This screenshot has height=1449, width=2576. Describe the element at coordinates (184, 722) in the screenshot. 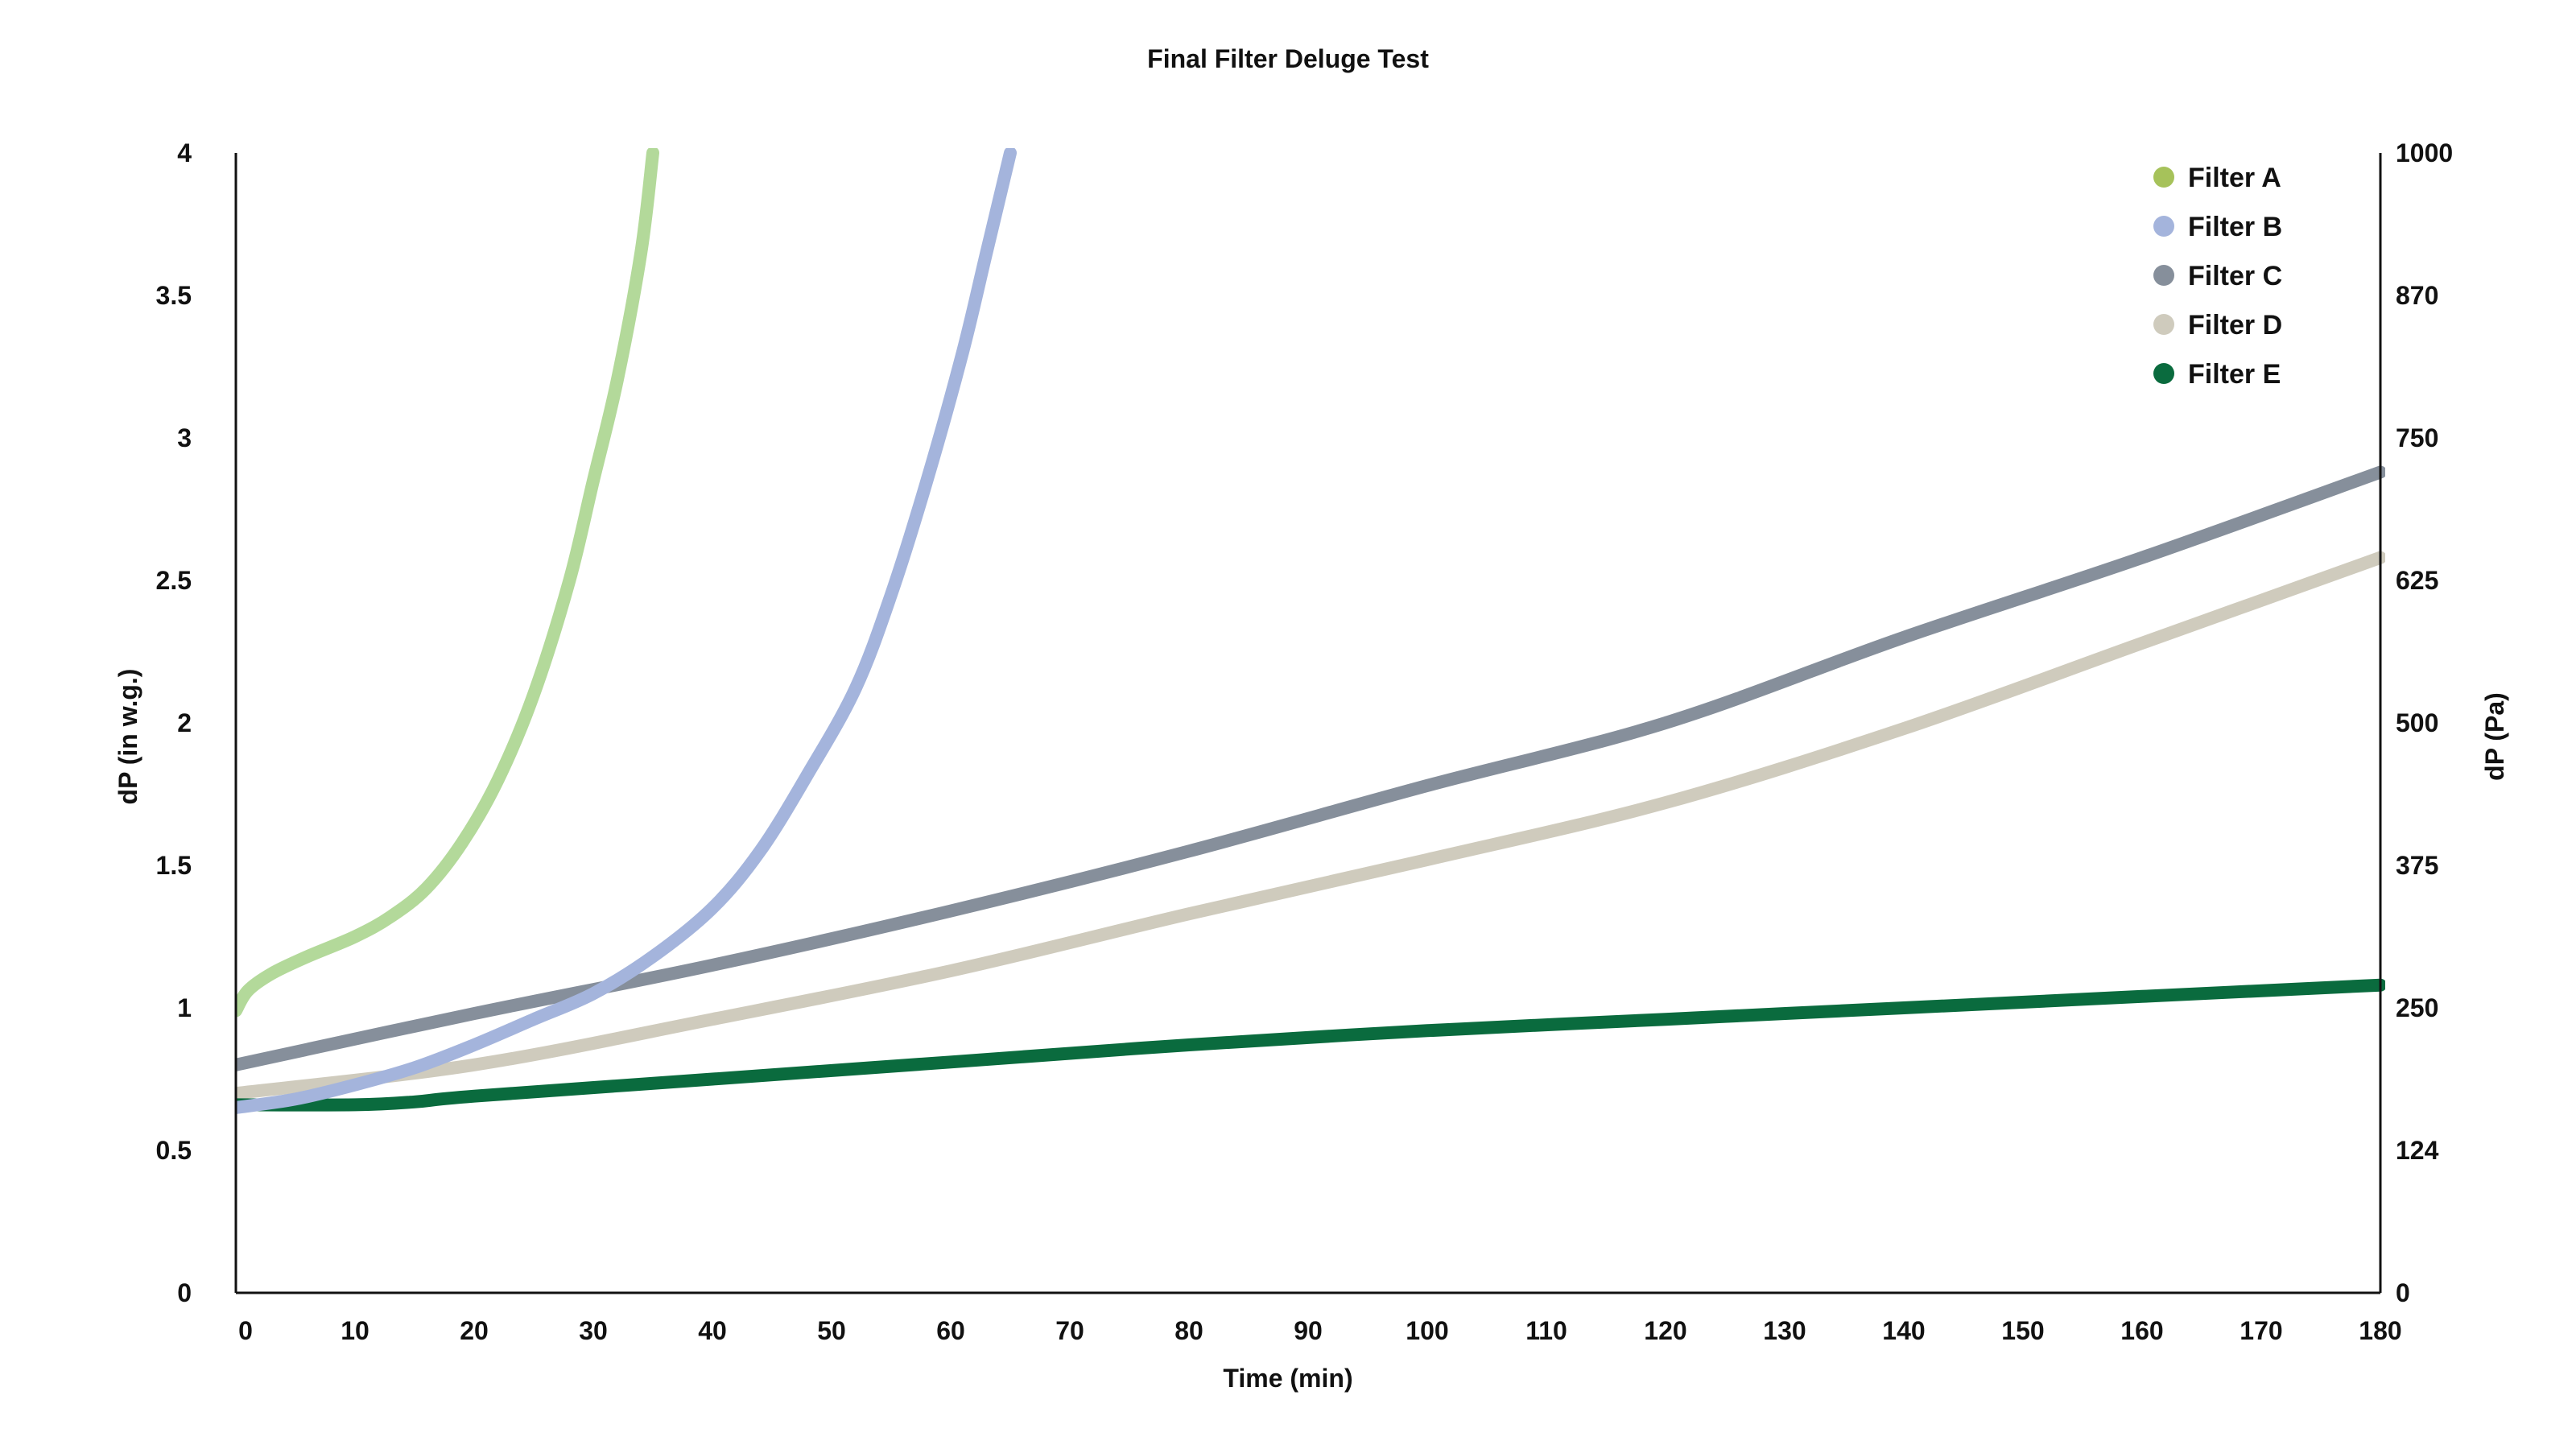

I see `left-y-tick-label: 2` at that location.